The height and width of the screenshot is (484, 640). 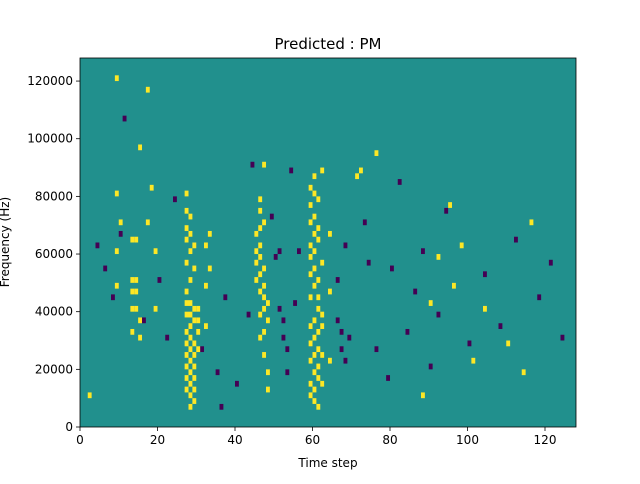 I want to click on x-axis: 0 20 40 60 80 100 120, so click(x=316, y=437).